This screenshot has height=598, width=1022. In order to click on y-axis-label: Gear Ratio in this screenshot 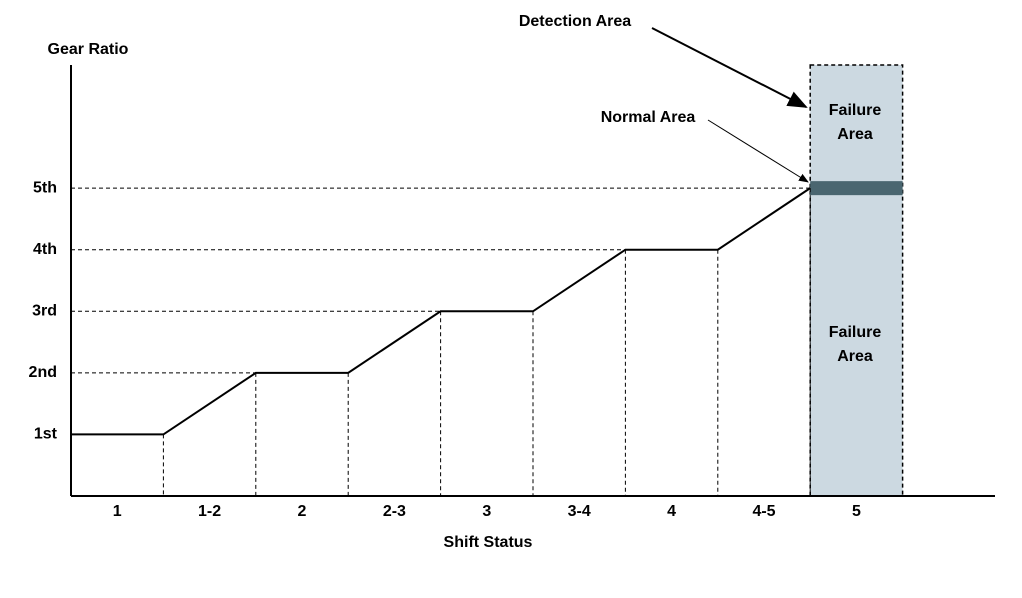, I will do `click(88, 49)`.